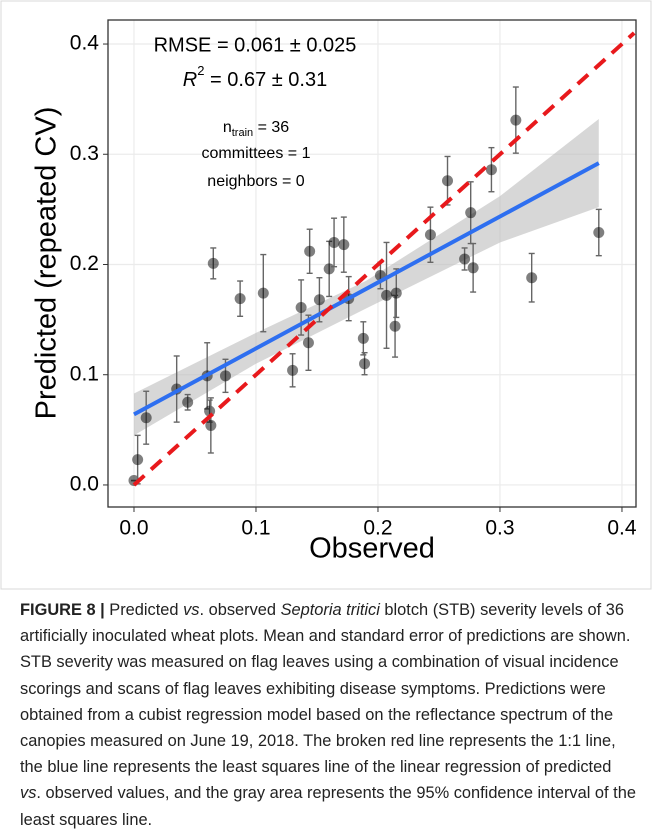 The image size is (652, 839). Describe the element at coordinates (242, 133) in the screenshot. I see `ntrain-sub: train` at that location.